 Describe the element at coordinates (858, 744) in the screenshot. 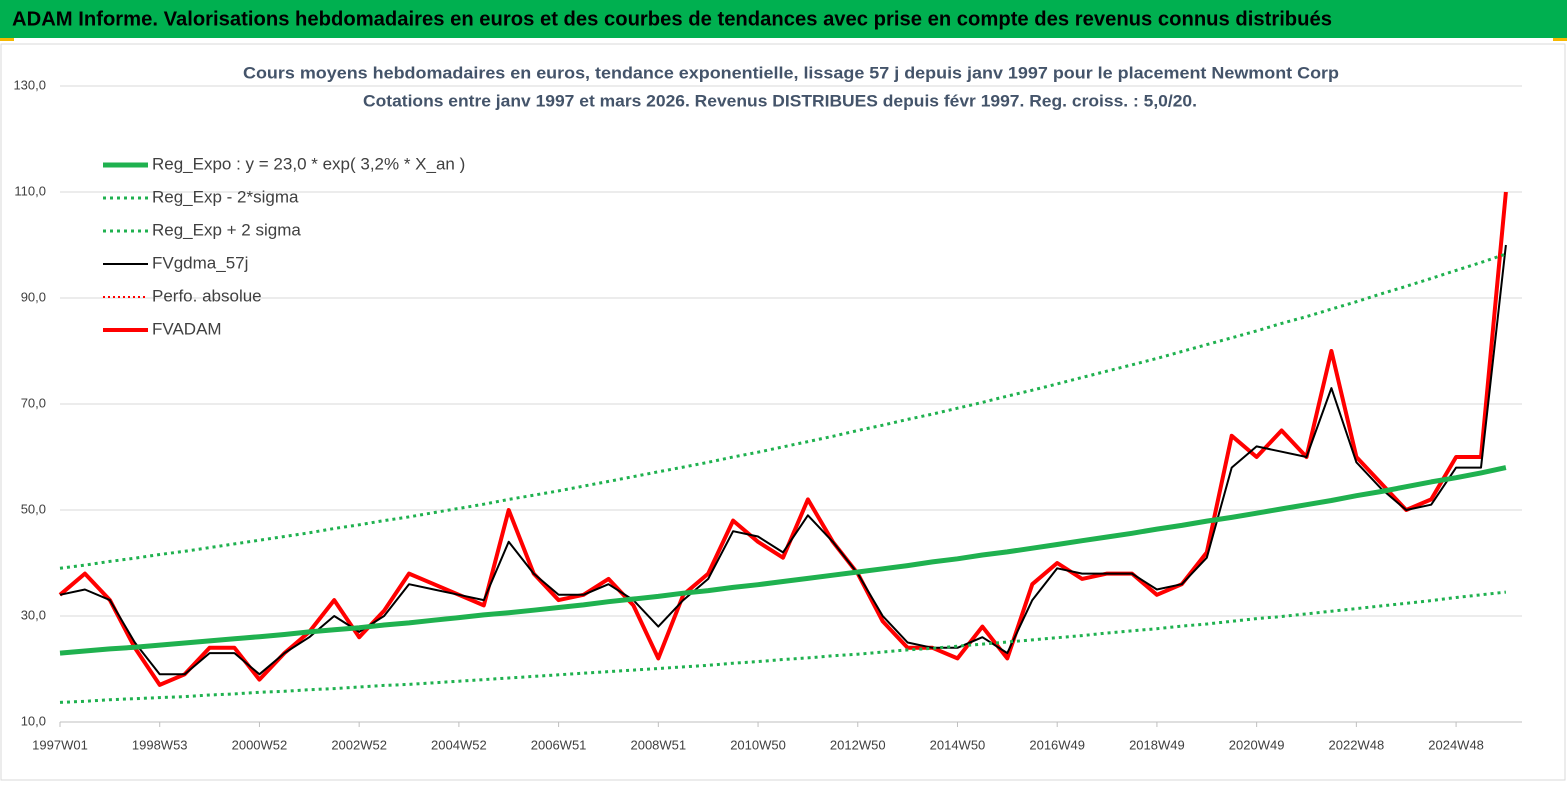

I see `x-tick-label: 2012W50` at that location.